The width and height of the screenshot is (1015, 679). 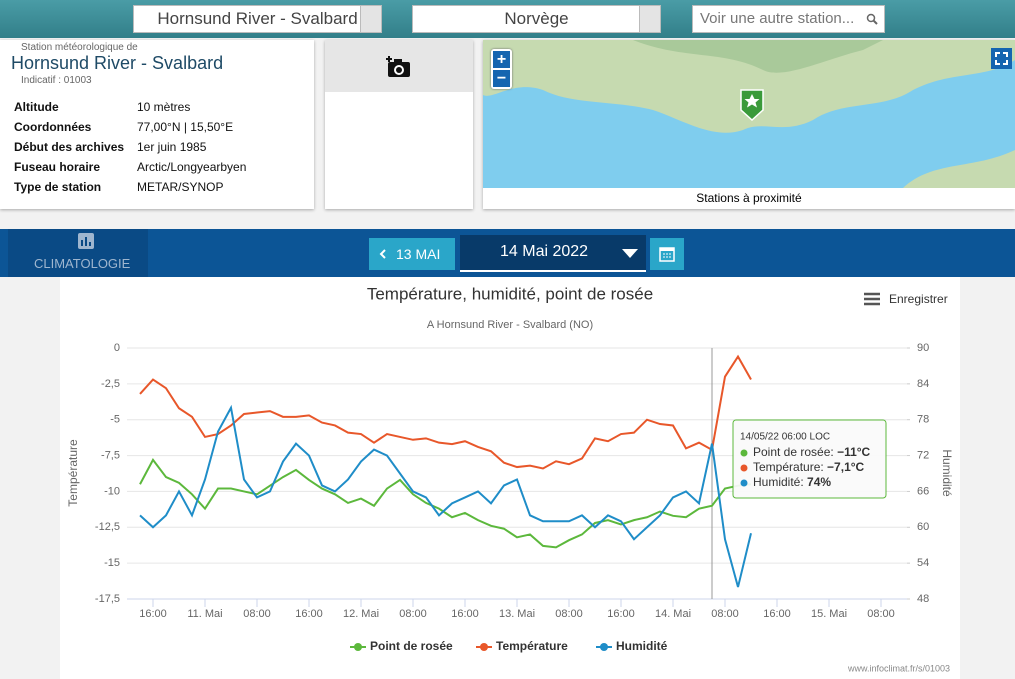 What do you see at coordinates (532, 646) in the screenshot?
I see `legend-label: Température` at bounding box center [532, 646].